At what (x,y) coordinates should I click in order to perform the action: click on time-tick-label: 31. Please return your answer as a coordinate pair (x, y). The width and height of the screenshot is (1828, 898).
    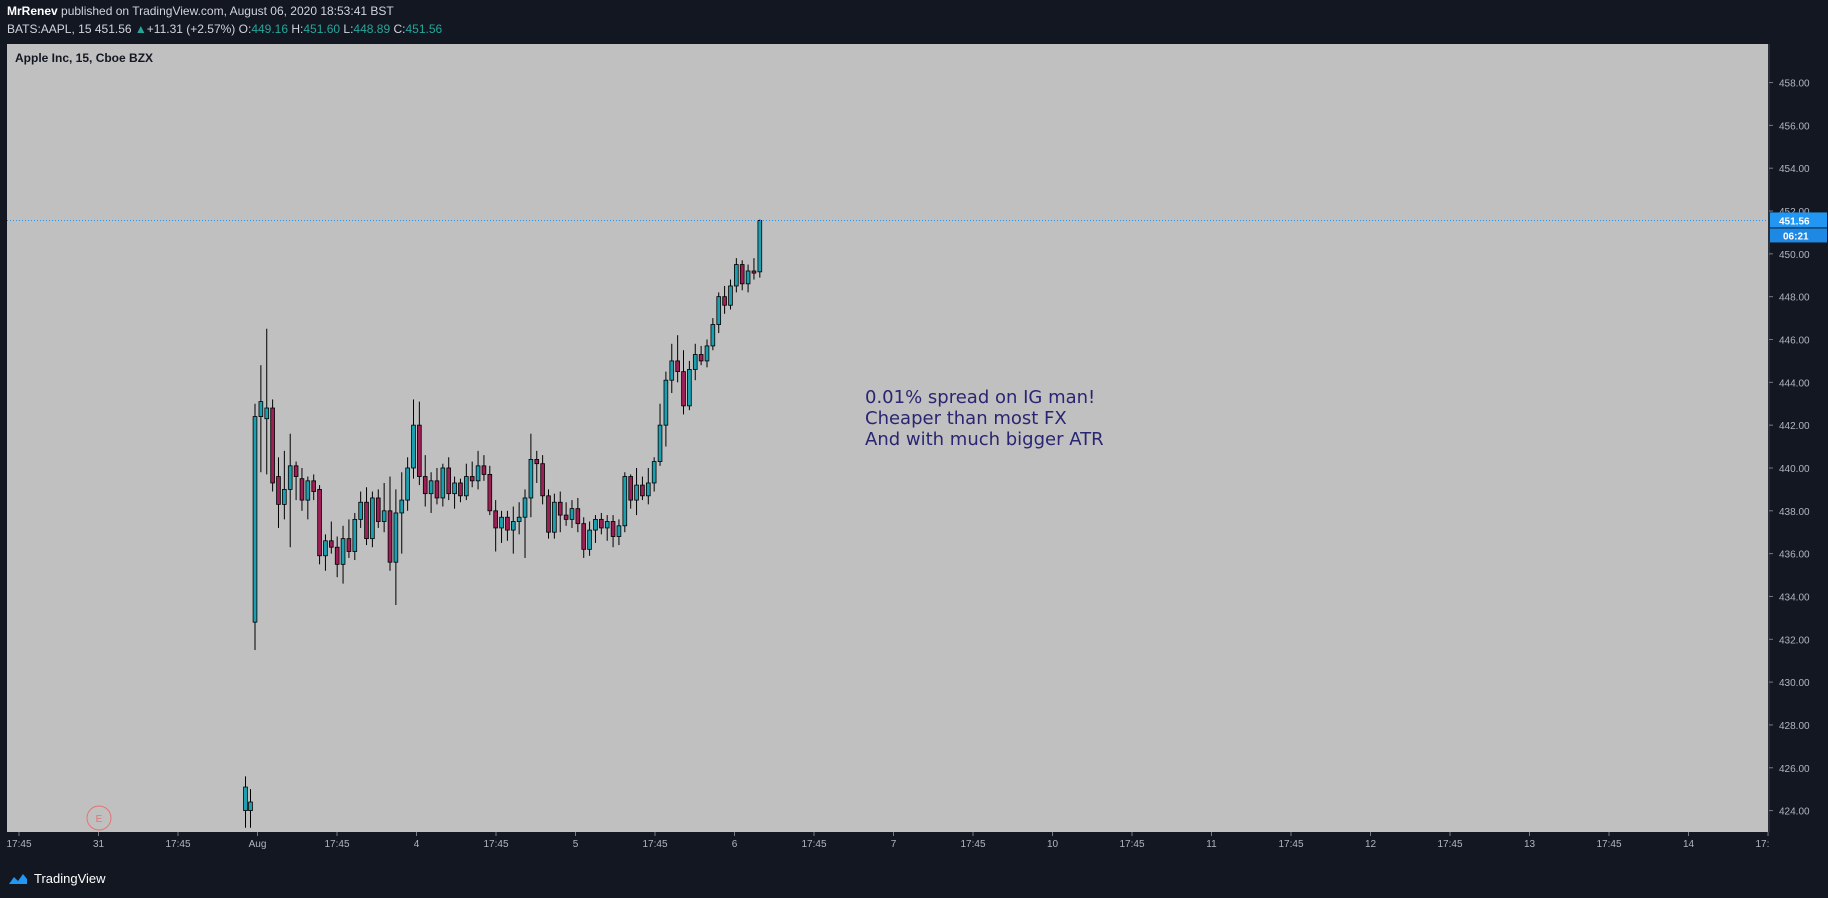
    Looking at the image, I should click on (99, 844).